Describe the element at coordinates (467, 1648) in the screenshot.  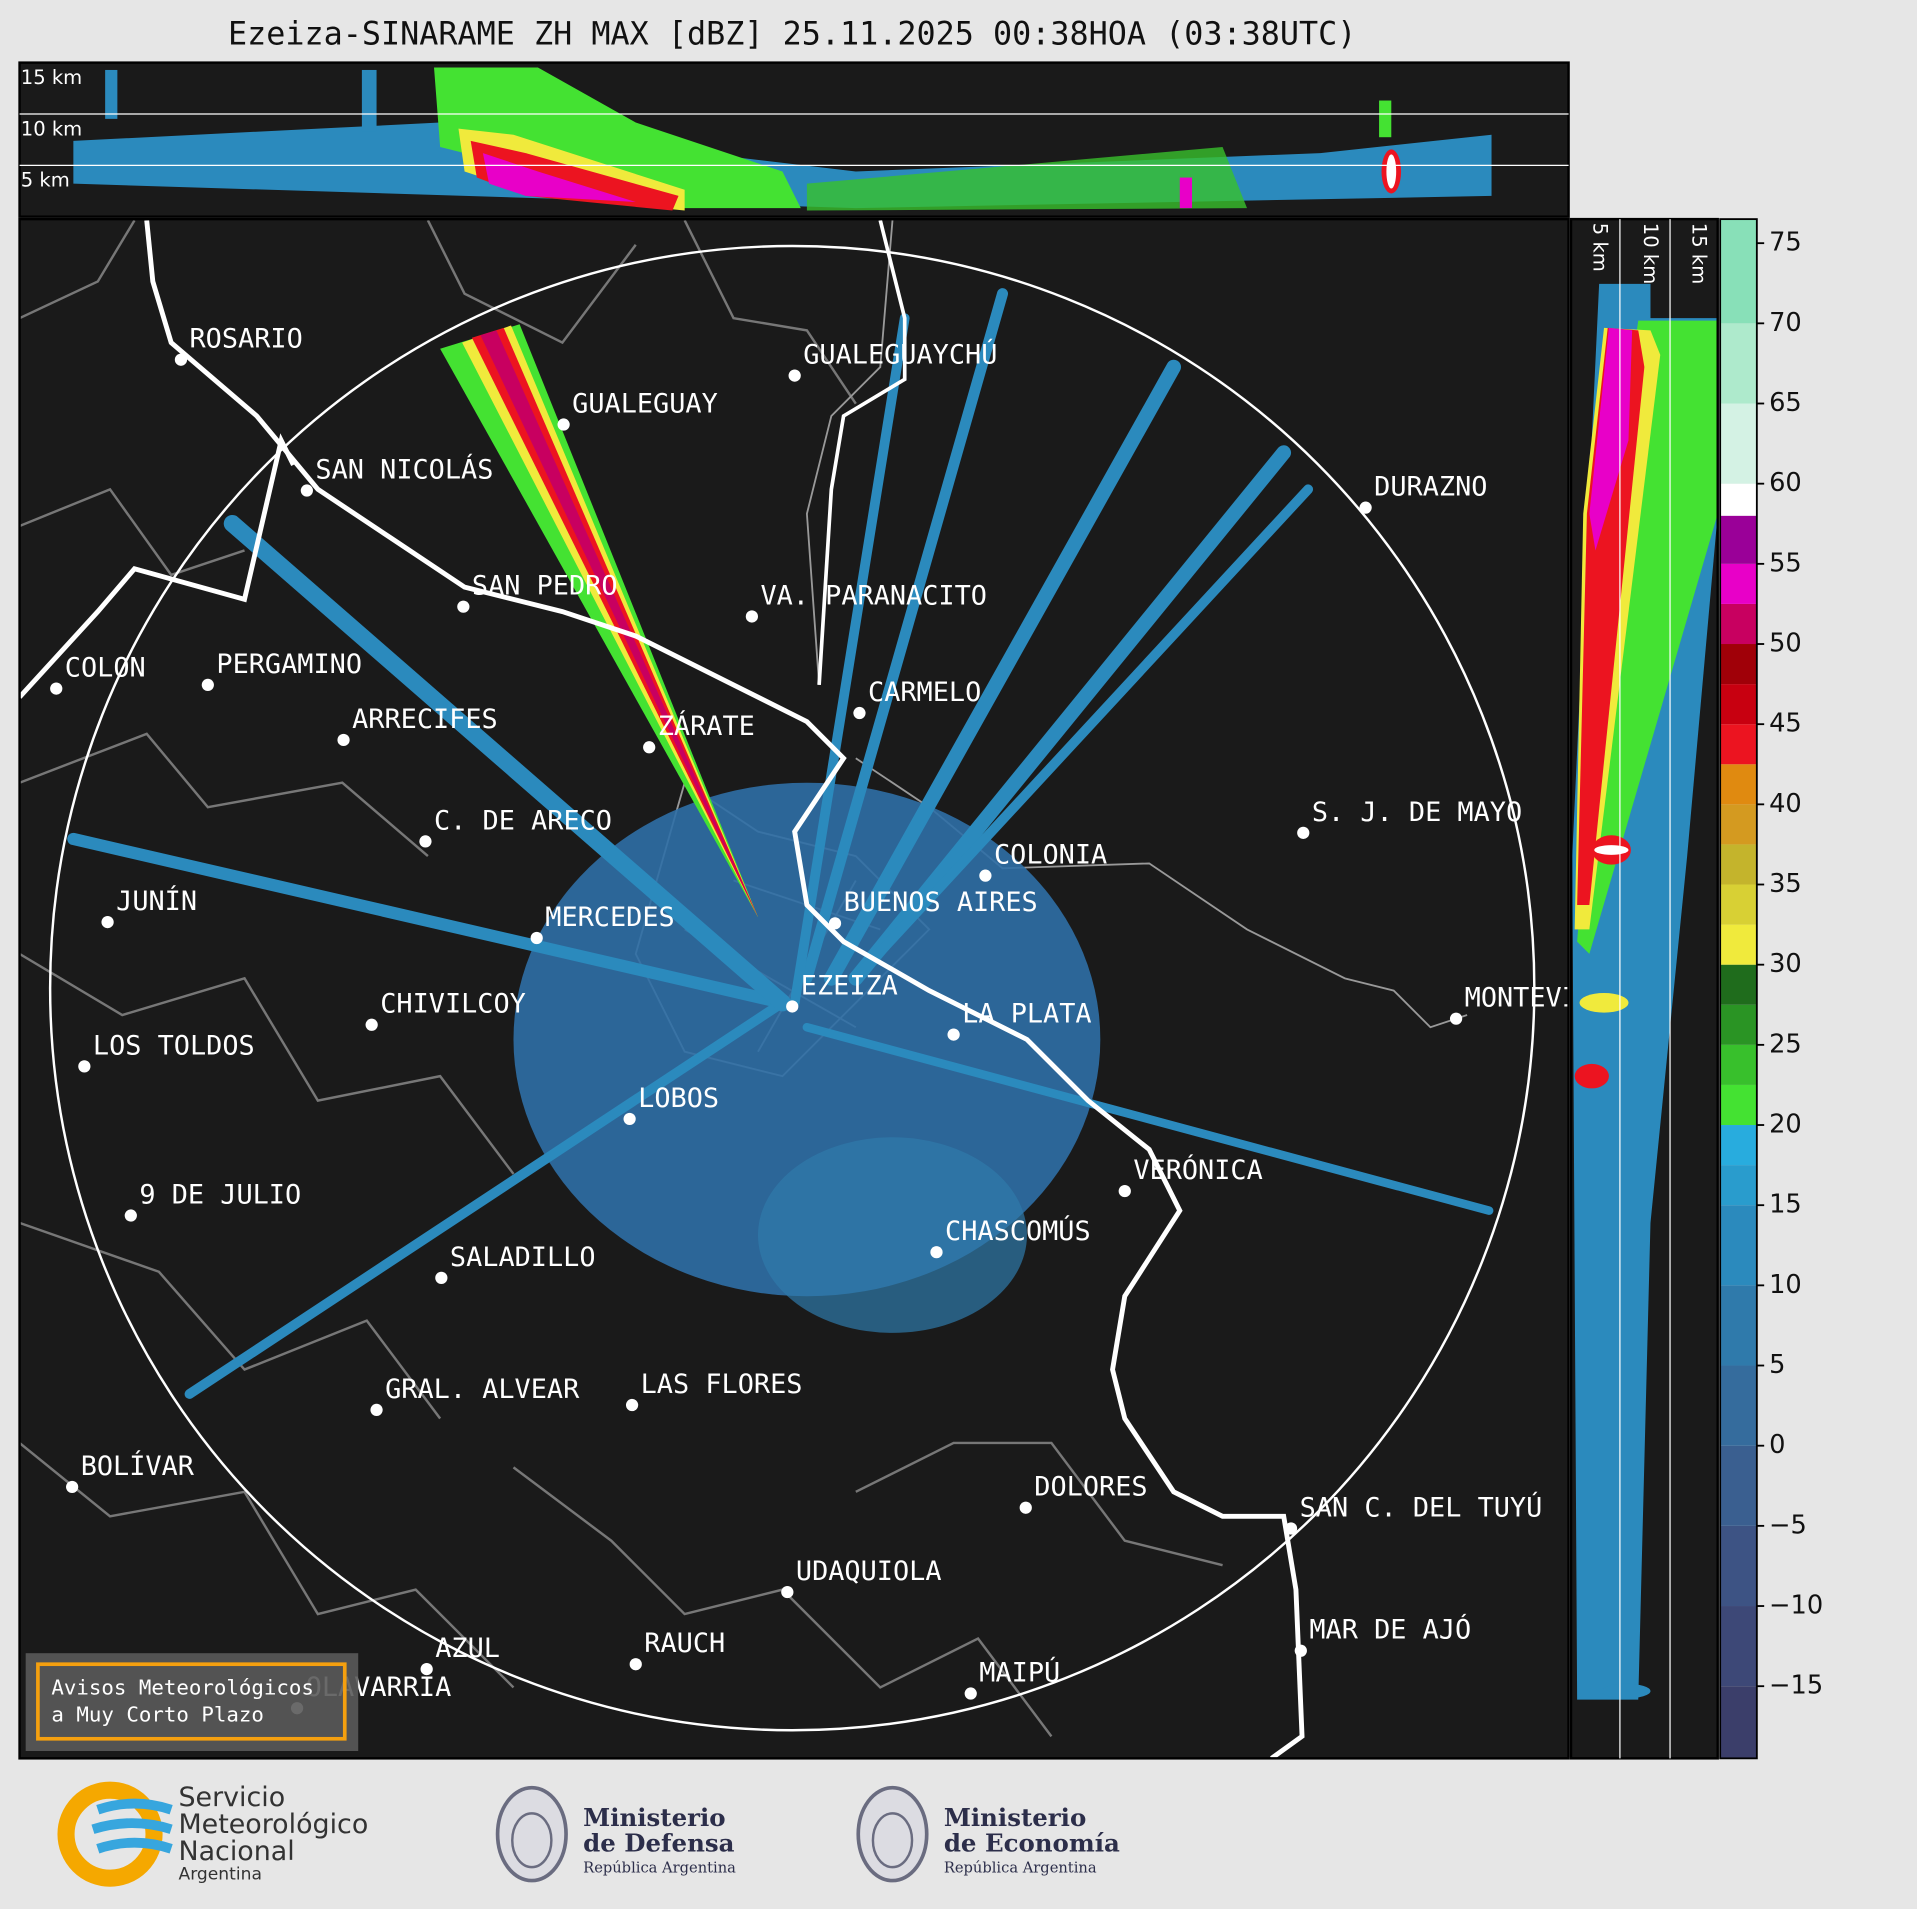
I see `city-label: AZUL` at that location.